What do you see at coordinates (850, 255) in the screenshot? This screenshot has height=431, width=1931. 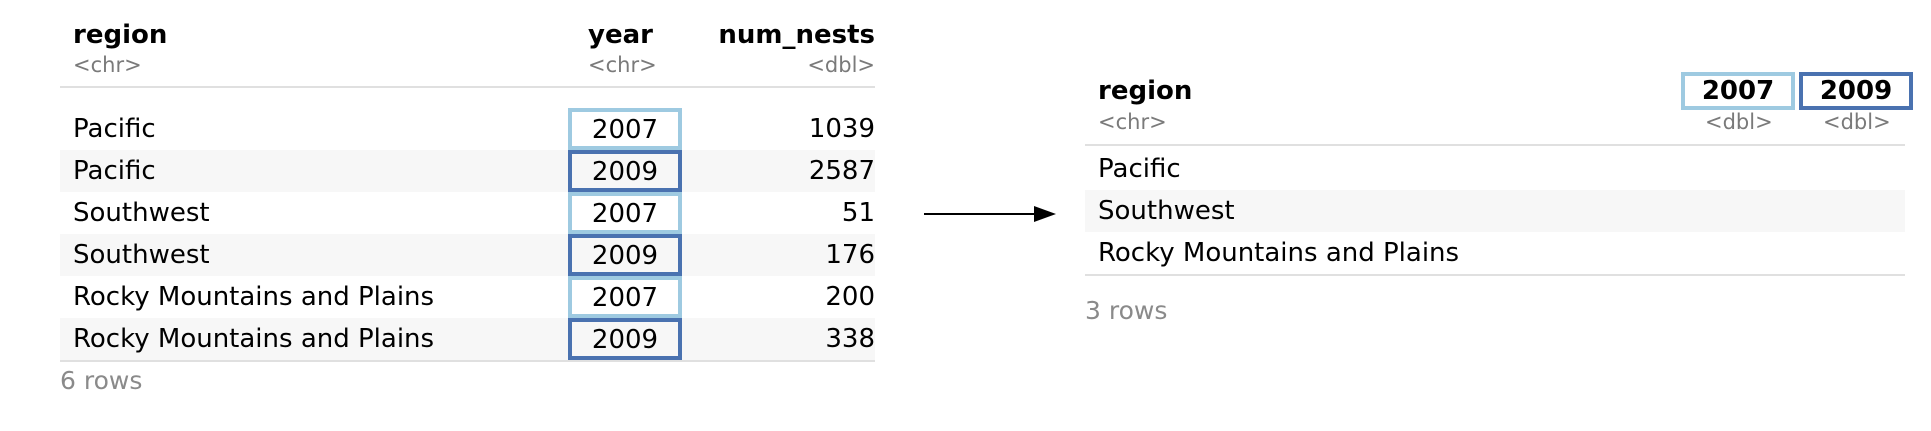 I see `num-nests-cell: 176` at bounding box center [850, 255].